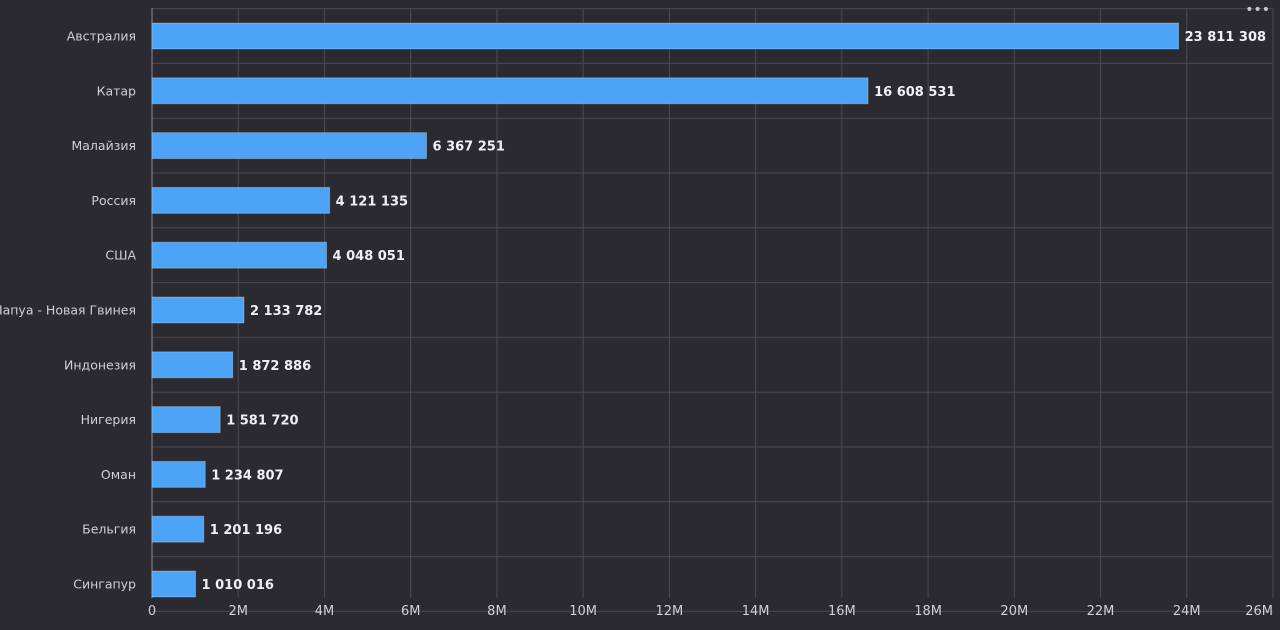 The height and width of the screenshot is (630, 1280). I want to click on data-label: 4 121 135, so click(372, 201).